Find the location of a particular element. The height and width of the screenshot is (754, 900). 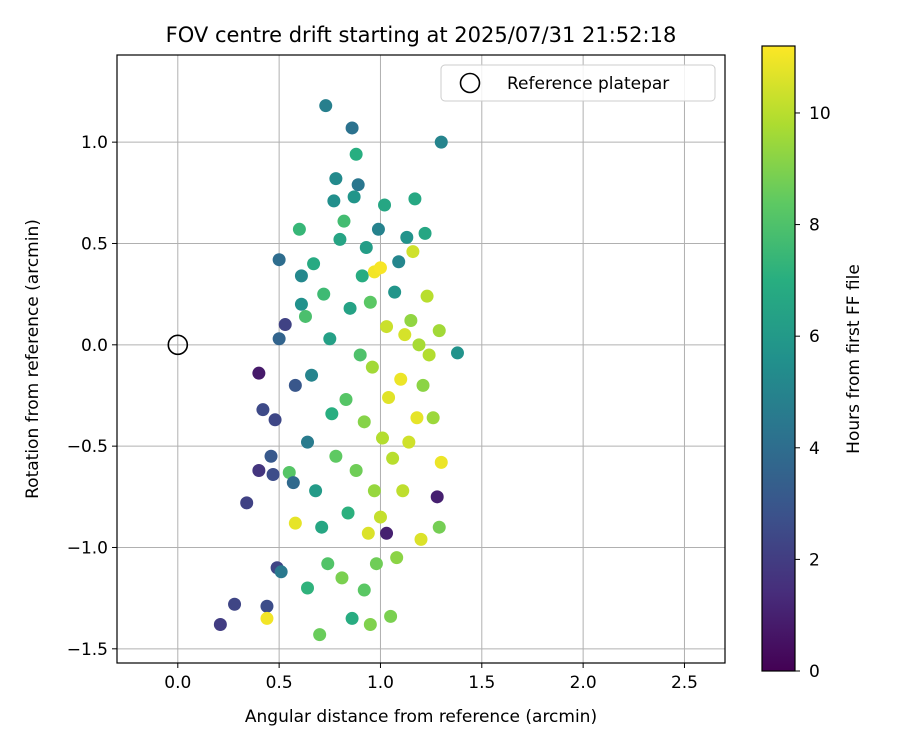

legend-box is located at coordinates (578, 83).